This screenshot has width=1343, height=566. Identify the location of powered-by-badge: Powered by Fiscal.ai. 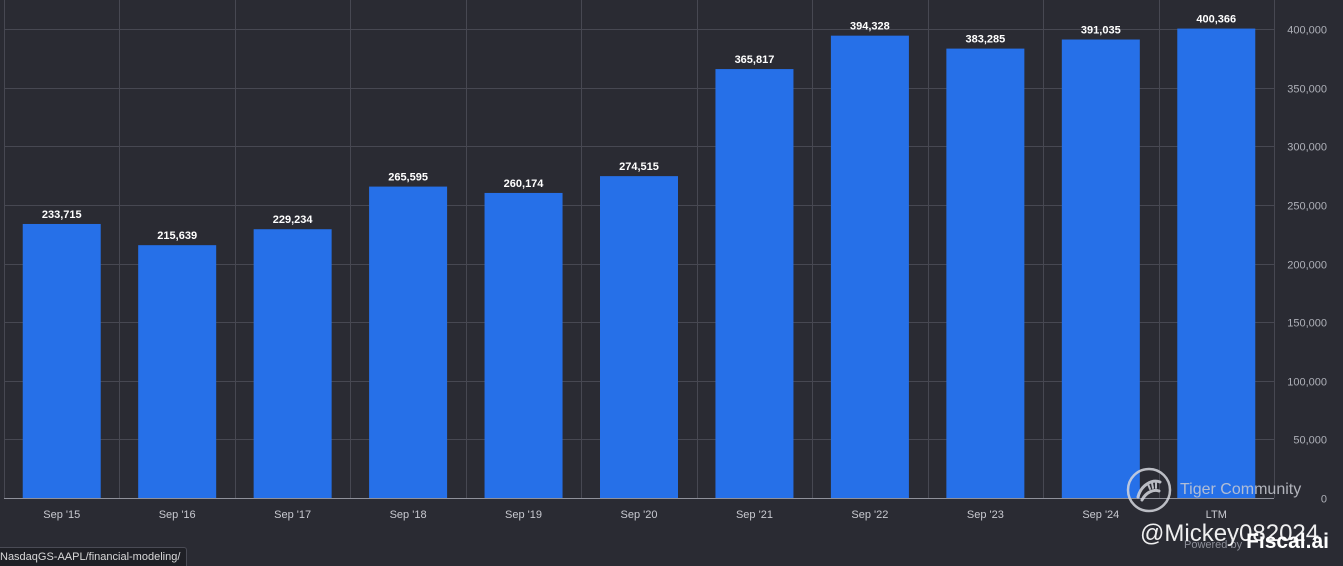
(1256, 542).